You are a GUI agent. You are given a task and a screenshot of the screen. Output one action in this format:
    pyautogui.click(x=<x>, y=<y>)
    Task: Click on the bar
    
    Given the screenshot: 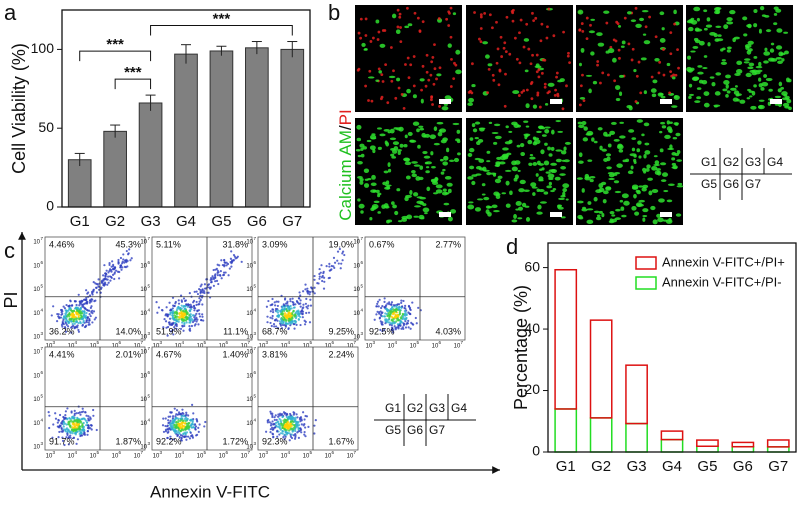 What is the action you would take?
    pyautogui.click(x=257, y=127)
    